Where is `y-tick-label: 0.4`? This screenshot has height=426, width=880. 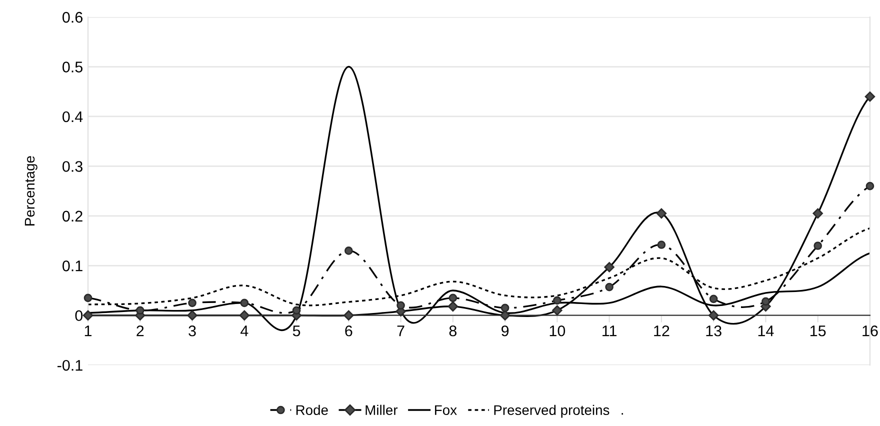 y-tick-label: 0.4 is located at coordinates (72, 116).